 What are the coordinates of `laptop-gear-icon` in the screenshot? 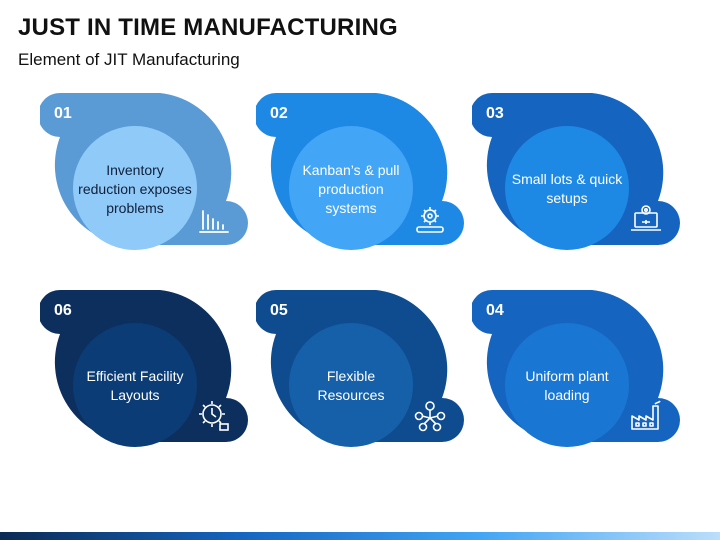 It's located at (646, 218).